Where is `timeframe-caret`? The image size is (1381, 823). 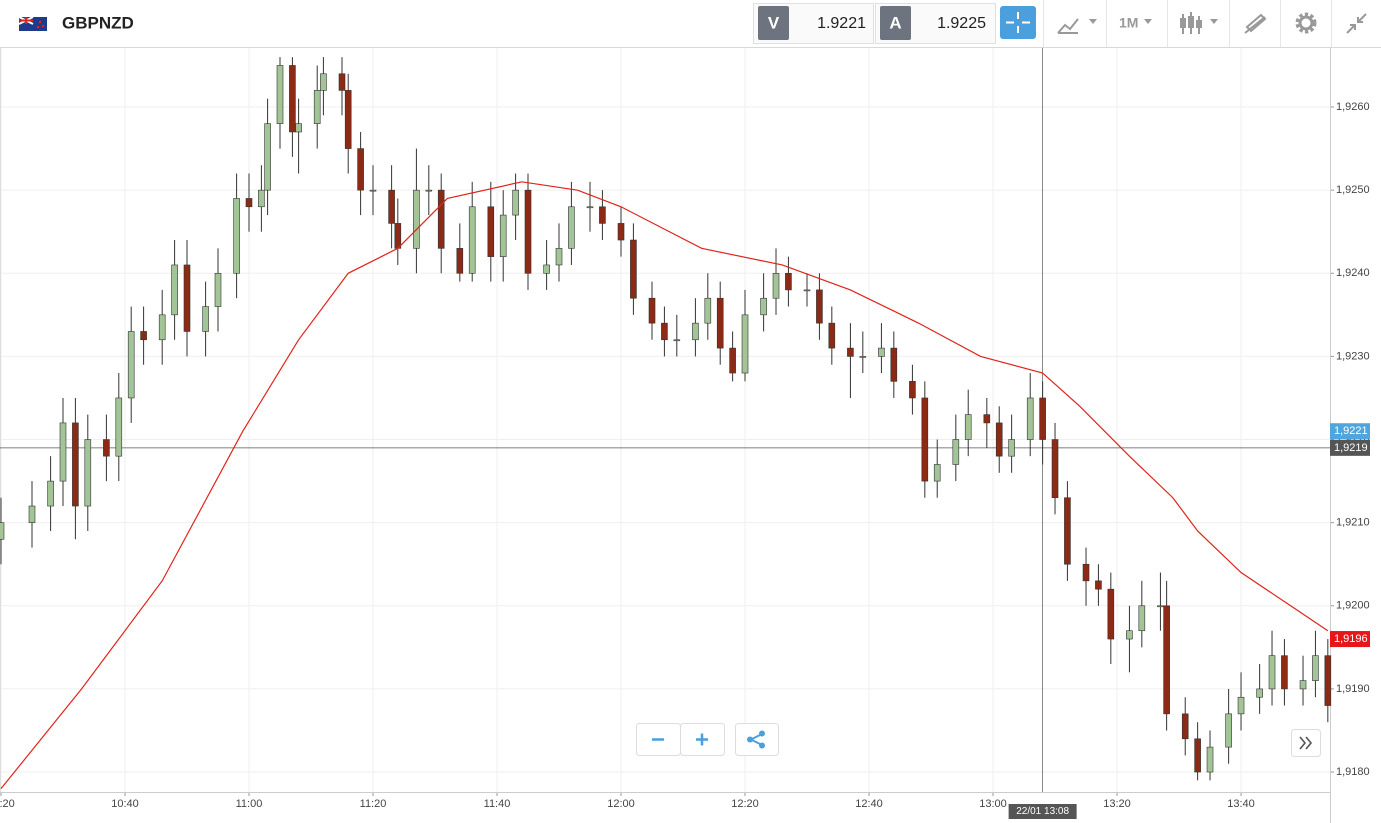
timeframe-caret is located at coordinates (1148, 21).